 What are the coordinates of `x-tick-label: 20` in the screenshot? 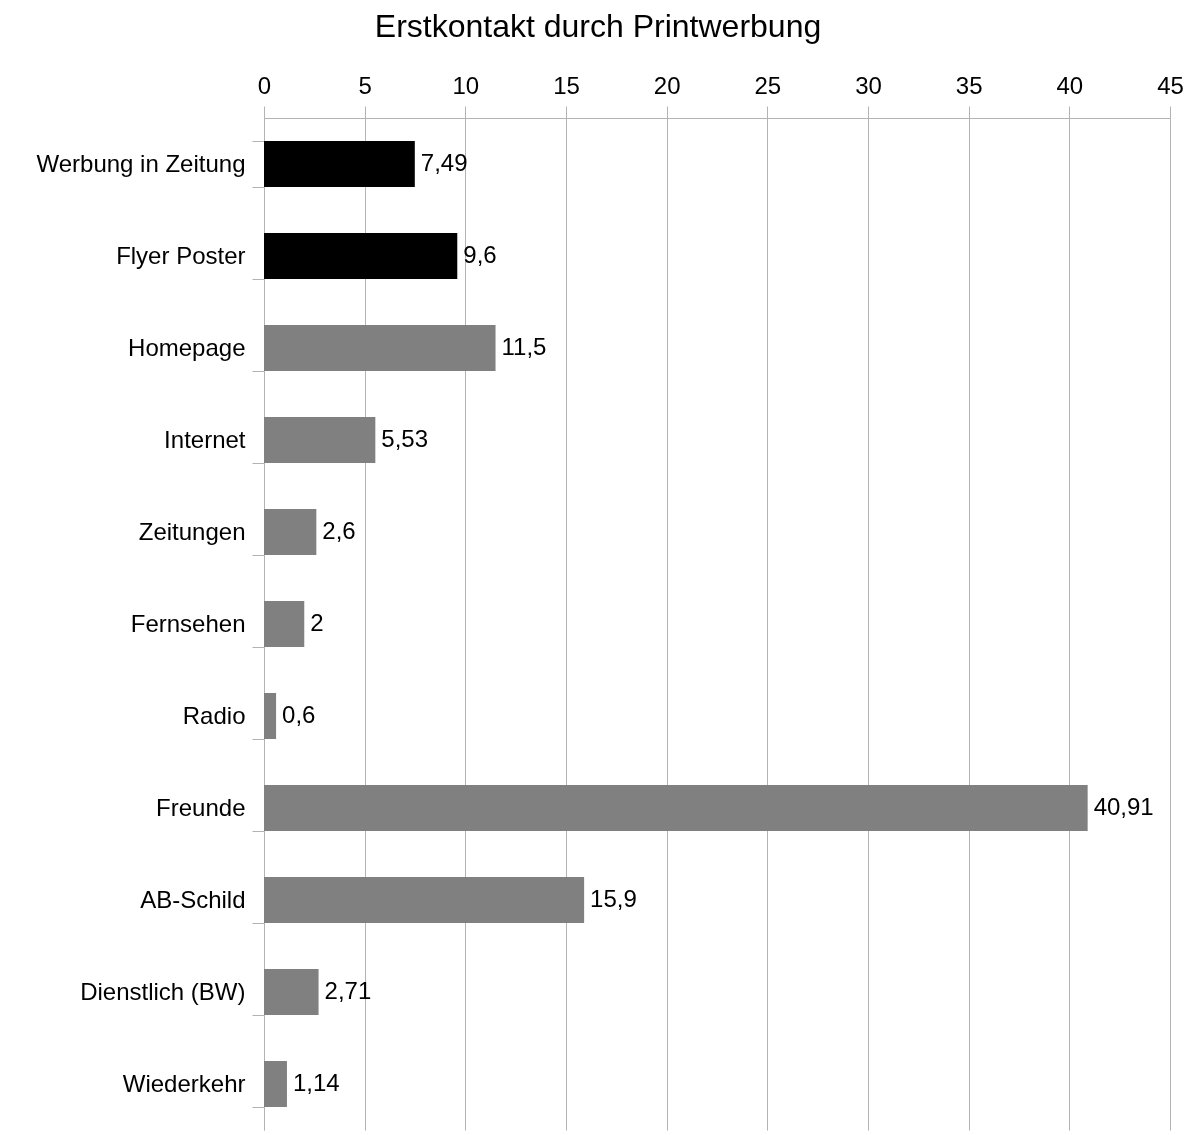 It's located at (667, 85).